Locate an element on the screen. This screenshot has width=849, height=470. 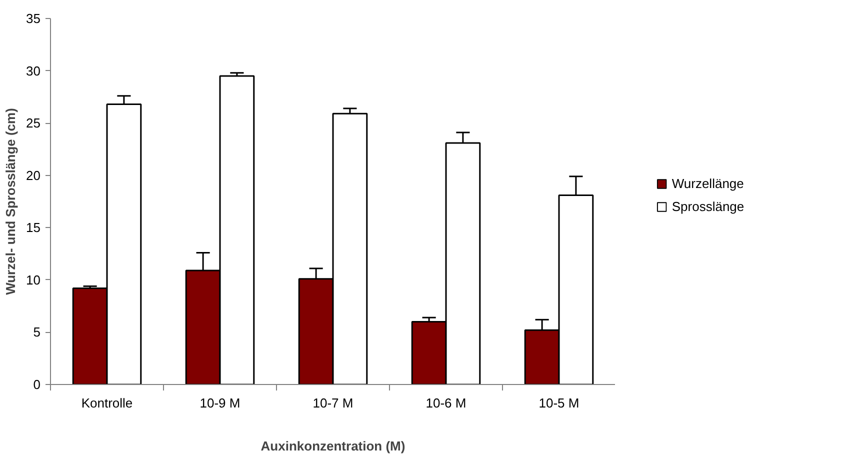
x-tick-label: 10-6 M is located at coordinates (446, 403).